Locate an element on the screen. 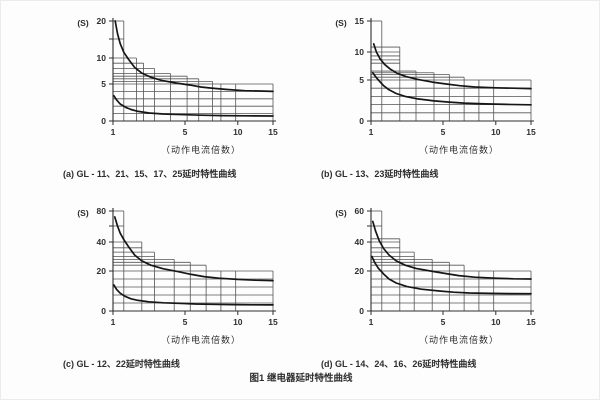 The width and height of the screenshot is (600, 400). chart-d-caption: (d) GL - 14、24、16、26延时特性曲线 is located at coordinates (399, 364).